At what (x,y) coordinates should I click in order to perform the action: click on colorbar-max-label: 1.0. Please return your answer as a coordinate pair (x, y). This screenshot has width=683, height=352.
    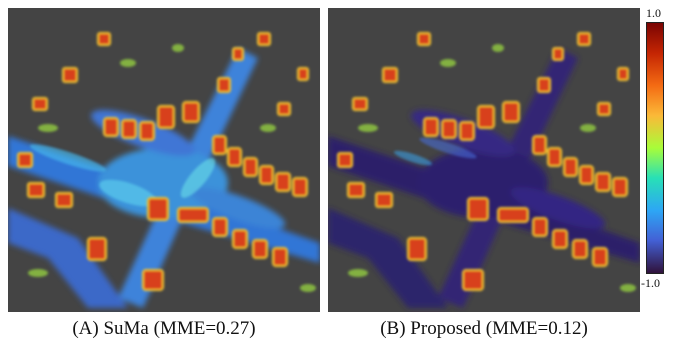
    Looking at the image, I should click on (653, 13).